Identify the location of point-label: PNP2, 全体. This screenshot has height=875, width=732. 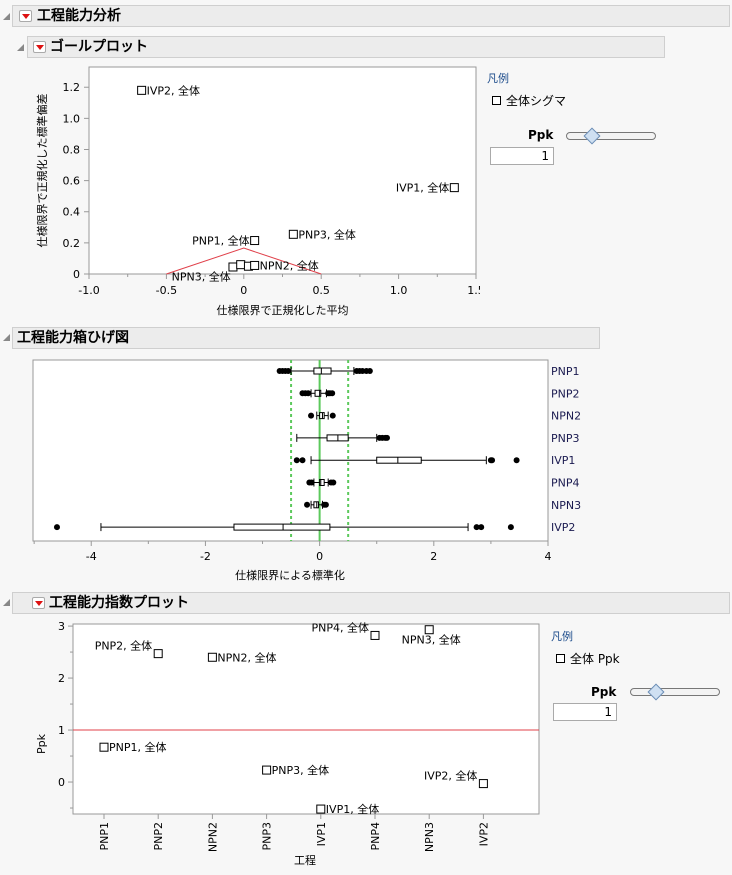
(124, 646).